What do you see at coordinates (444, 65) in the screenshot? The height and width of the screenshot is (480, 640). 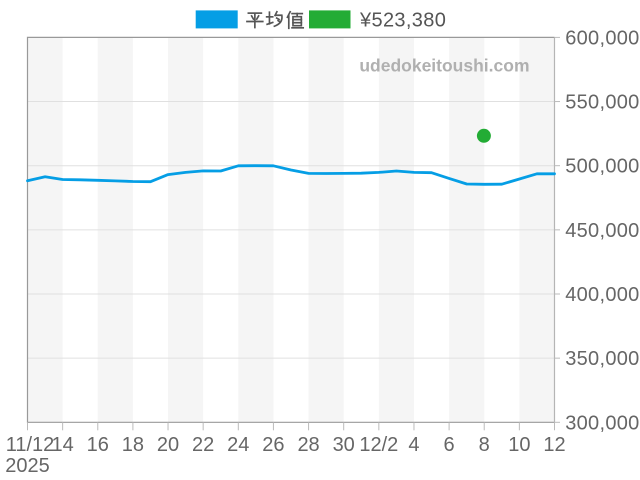 I see `svg-text: udedokeitoushi.com` at bounding box center [444, 65].